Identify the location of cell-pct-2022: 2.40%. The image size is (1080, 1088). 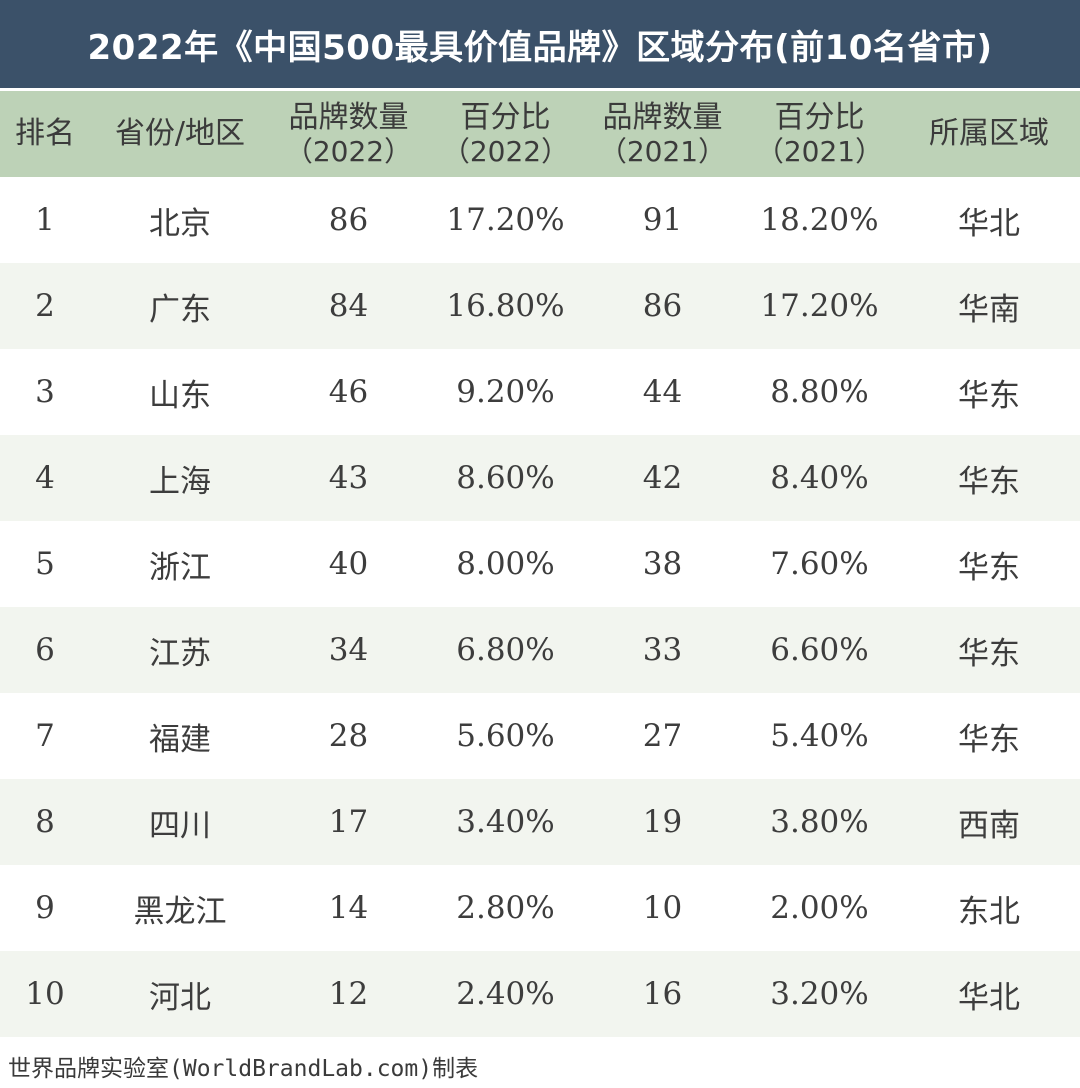
(505, 994).